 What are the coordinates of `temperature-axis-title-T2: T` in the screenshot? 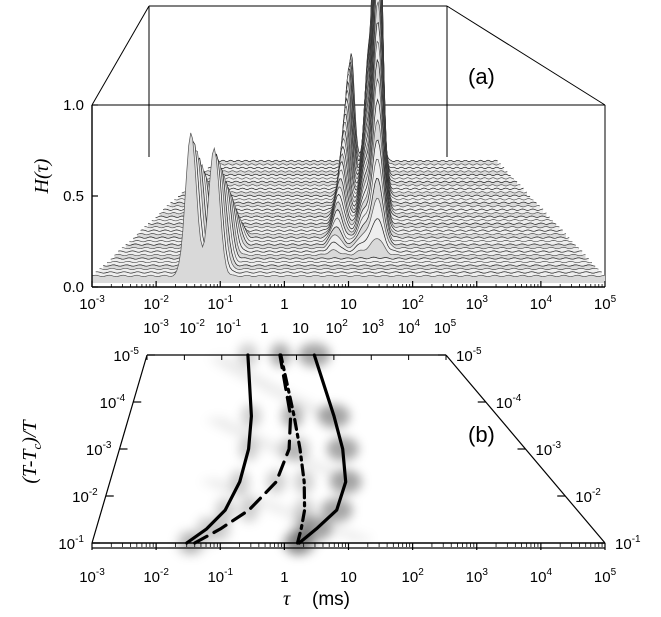 It's located at (30, 454).